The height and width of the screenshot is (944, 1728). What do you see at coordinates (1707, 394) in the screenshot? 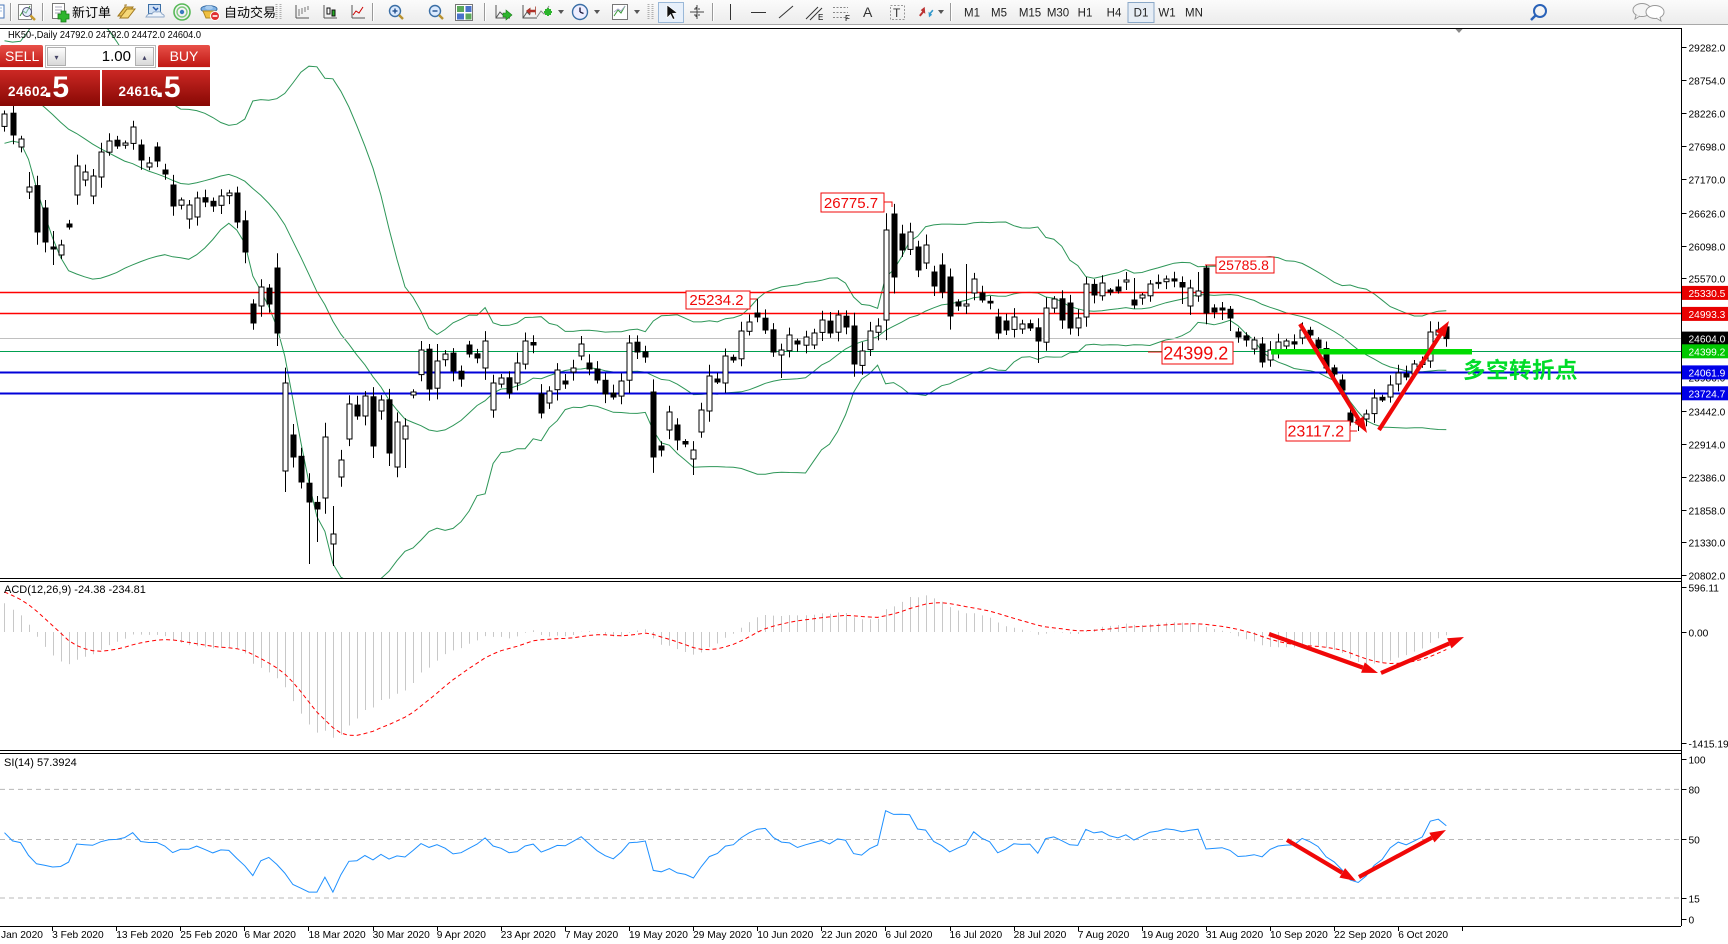
I see `svg-text: 23724.7` at bounding box center [1707, 394].